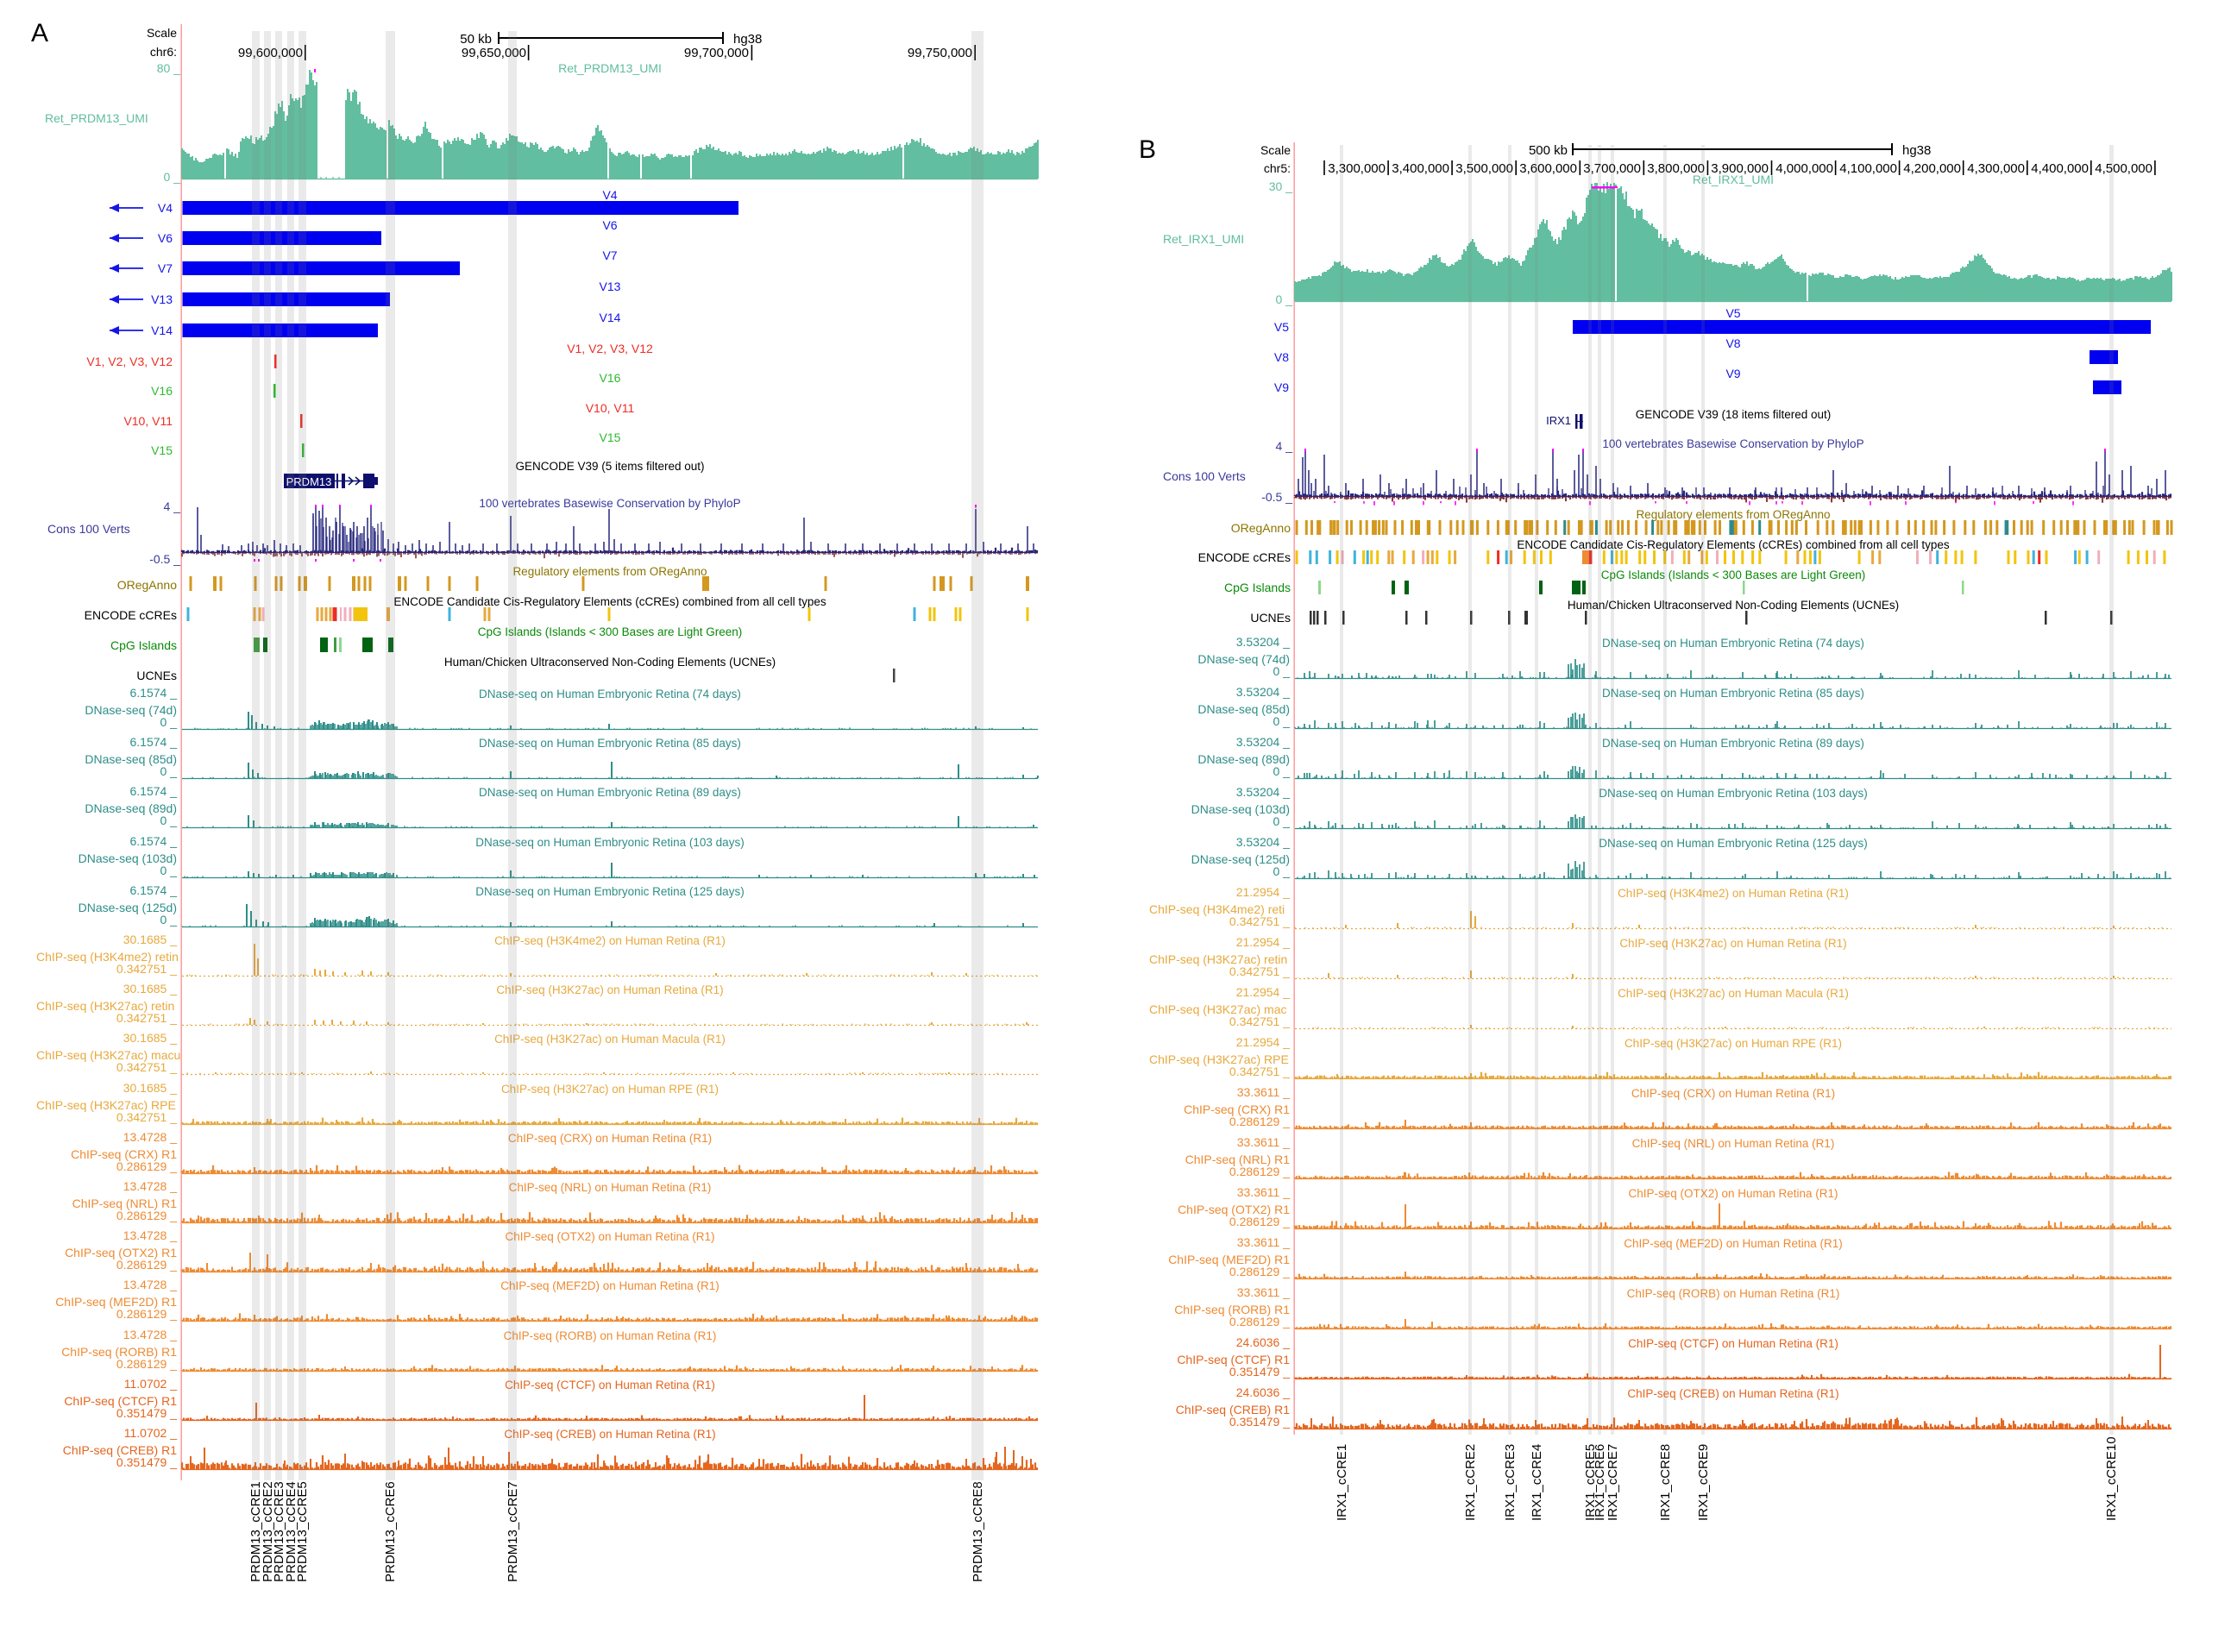 The image size is (2231, 1652). Describe the element at coordinates (609, 990) in the screenshot. I see `svg-text:ChIP-seq (H3K27ac) on Human Re: ChIP-seq (H3K27ac) on Human Retina (R1)` at that location.